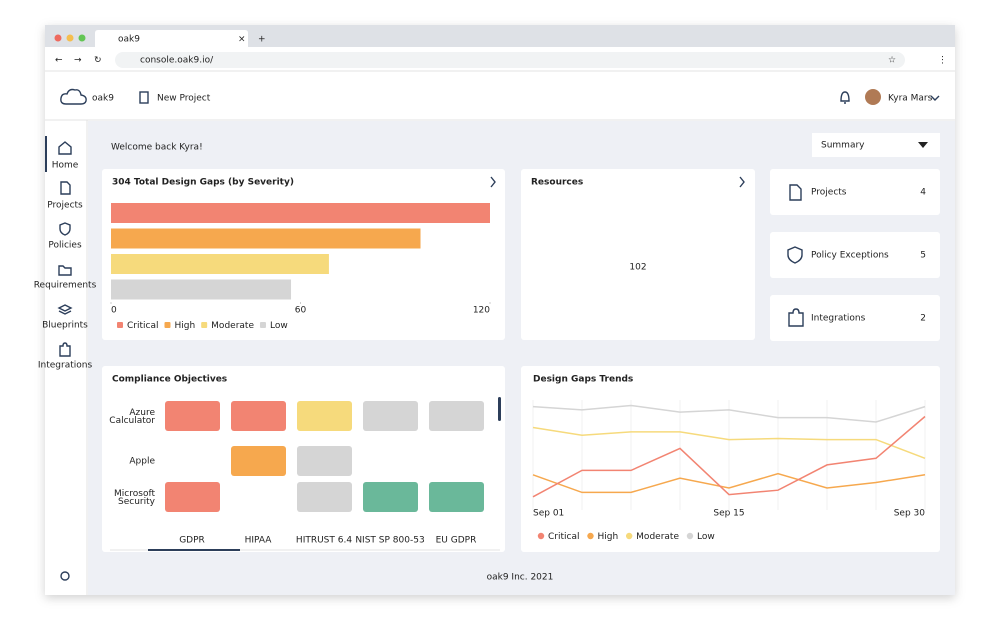  What do you see at coordinates (242, 40) in the screenshot?
I see `tab-close: ×` at bounding box center [242, 40].